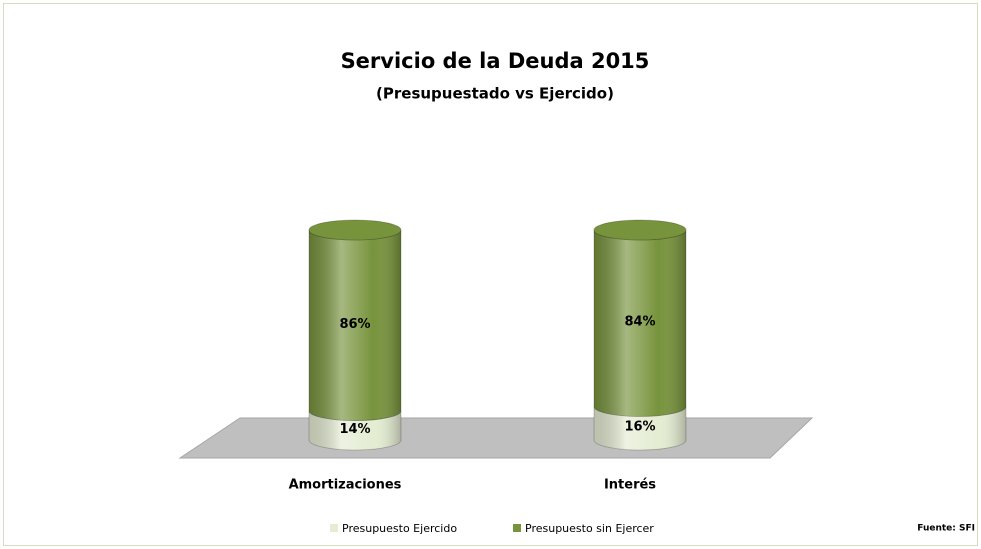 The image size is (981, 549). I want to click on x-tick-label: Amortizaciones, so click(345, 485).